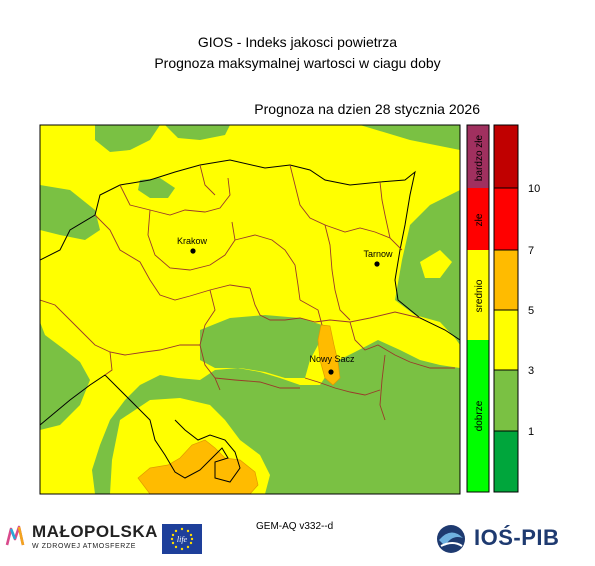 The image size is (595, 566). What do you see at coordinates (531, 251) in the screenshot?
I see `scale-tick-label: 7` at bounding box center [531, 251].